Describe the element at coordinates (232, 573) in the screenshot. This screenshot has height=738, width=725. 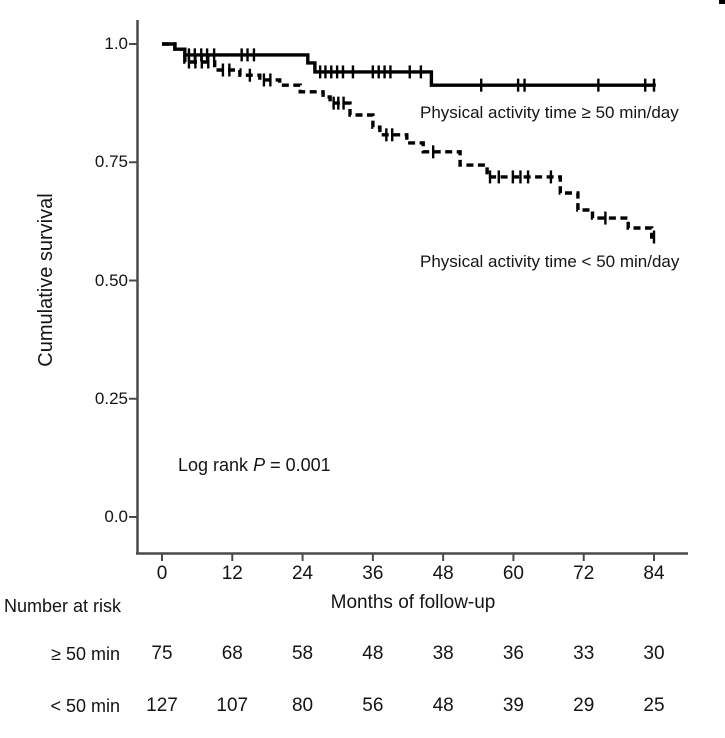
I see `x-tick-label: 12` at that location.